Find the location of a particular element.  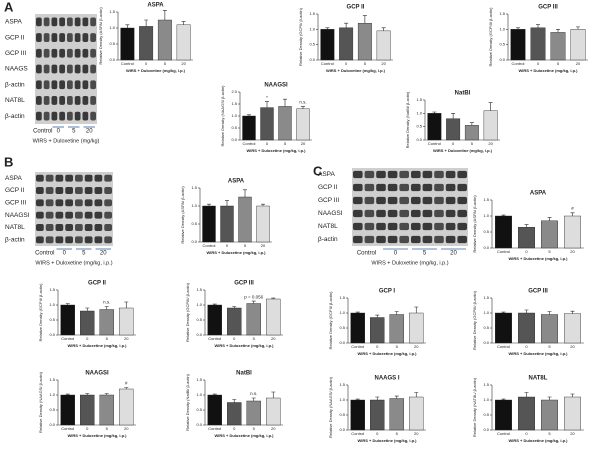

blot-row-label: NAAGSI is located at coordinates (17, 215).